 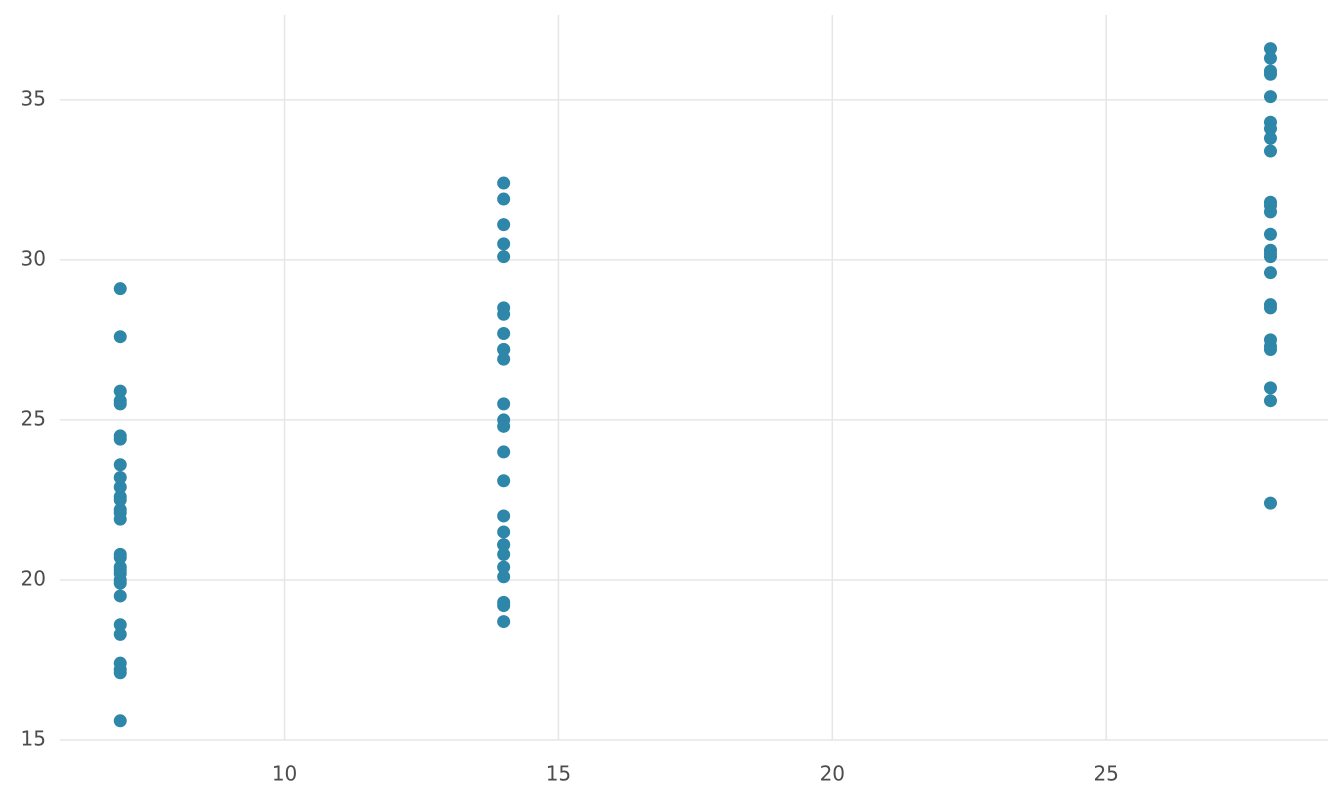 What do you see at coordinates (33, 578) in the screenshot?
I see `y-tick-label: 20` at bounding box center [33, 578].